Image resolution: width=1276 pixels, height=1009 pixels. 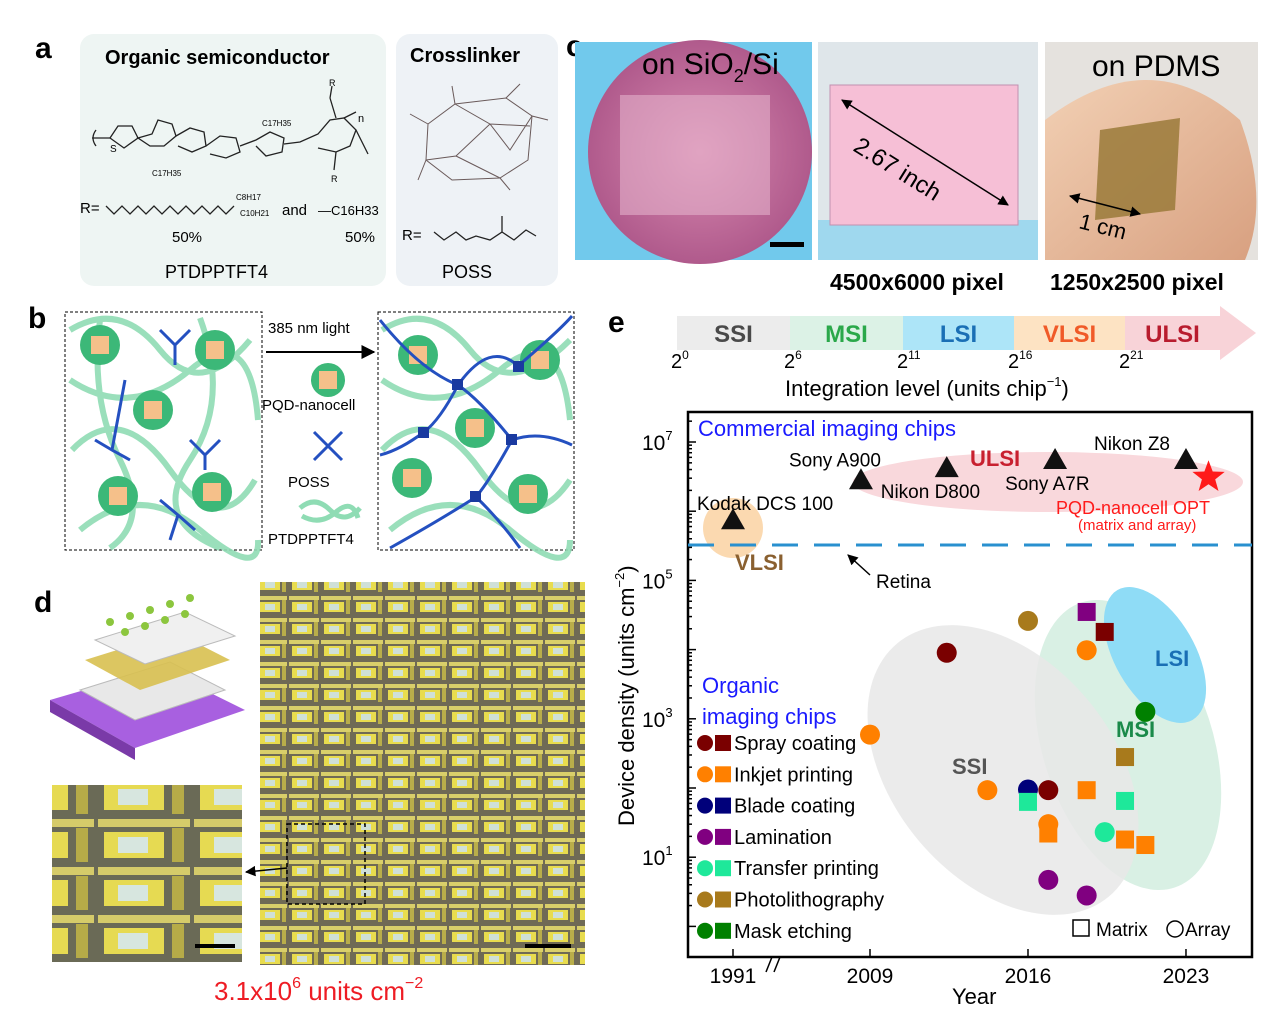 What do you see at coordinates (1172, 658) in the screenshot?
I see `region-label-lsi: LSI` at bounding box center [1172, 658].